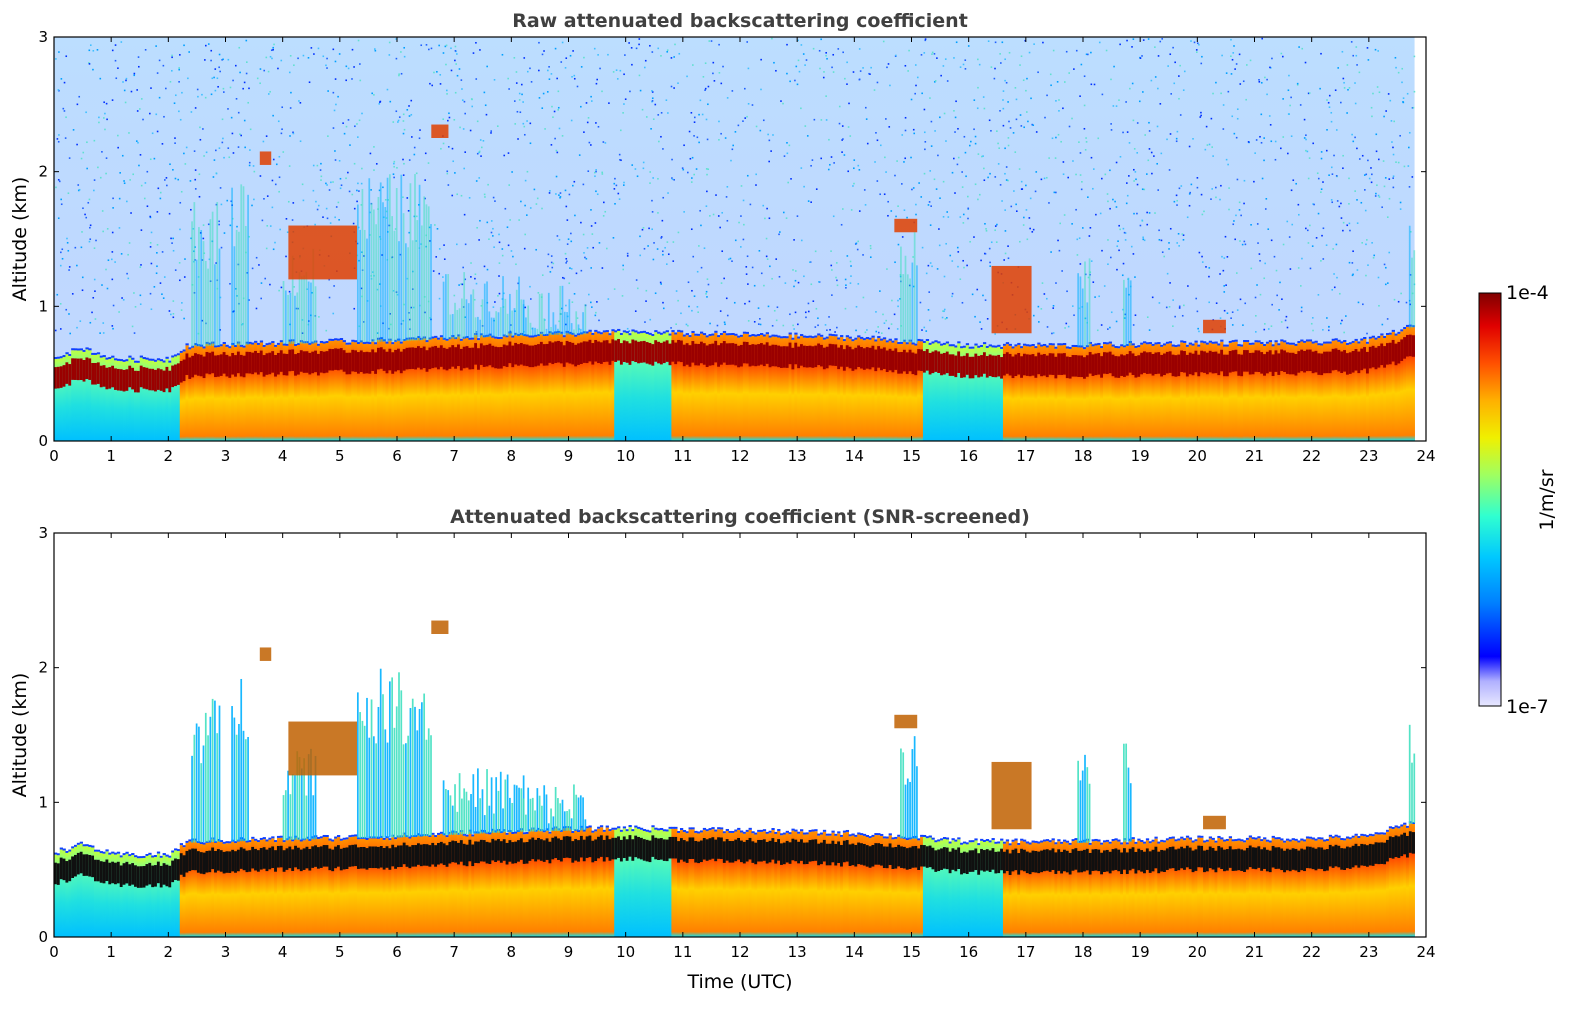 The width and height of the screenshot is (1595, 1020). Describe the element at coordinates (1140, 456) in the screenshot. I see `x-tick-label: 19` at that location.